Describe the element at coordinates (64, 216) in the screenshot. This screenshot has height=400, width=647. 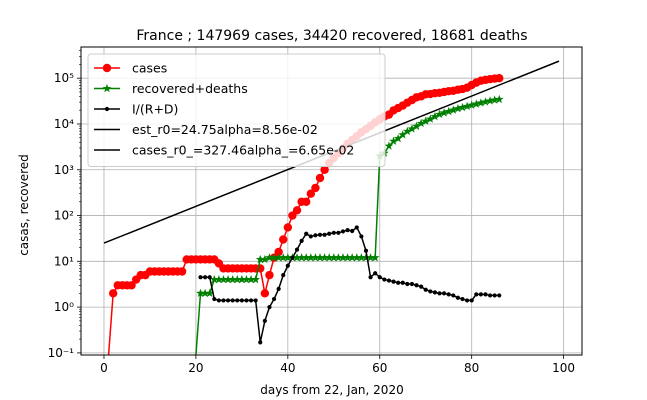
I see `y-tick-label: 10²` at that location.